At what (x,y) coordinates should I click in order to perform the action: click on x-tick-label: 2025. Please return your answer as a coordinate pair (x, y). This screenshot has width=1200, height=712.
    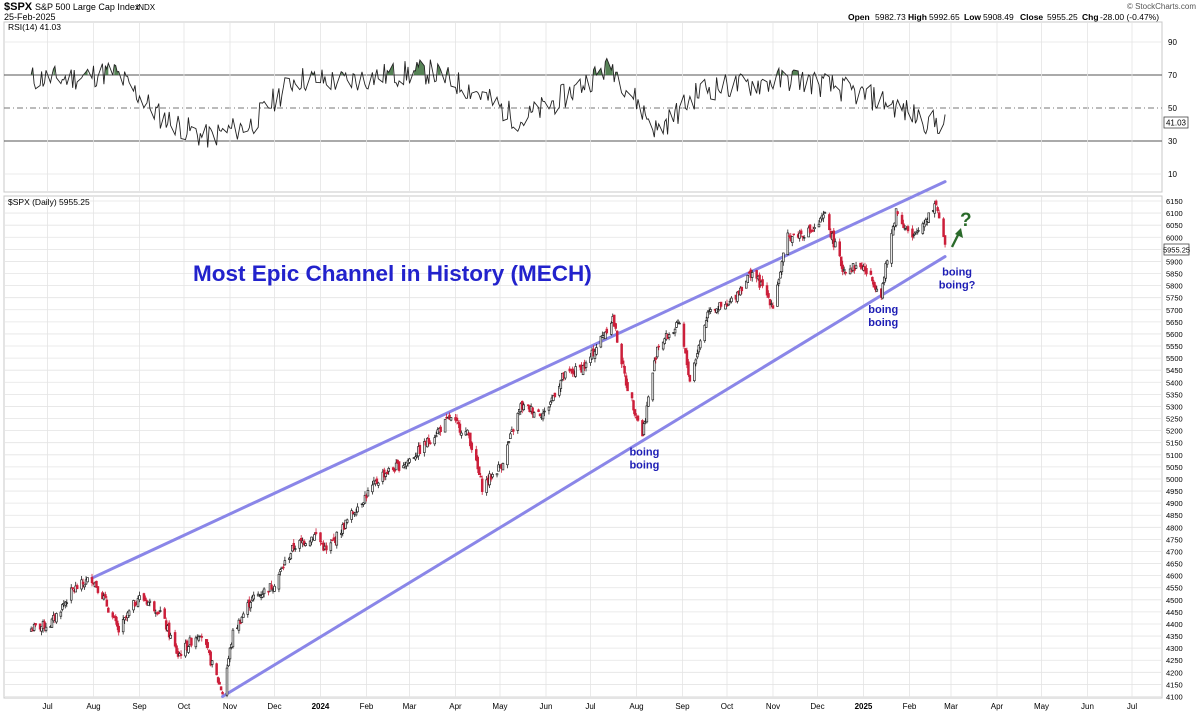
    Looking at the image, I should click on (864, 706).